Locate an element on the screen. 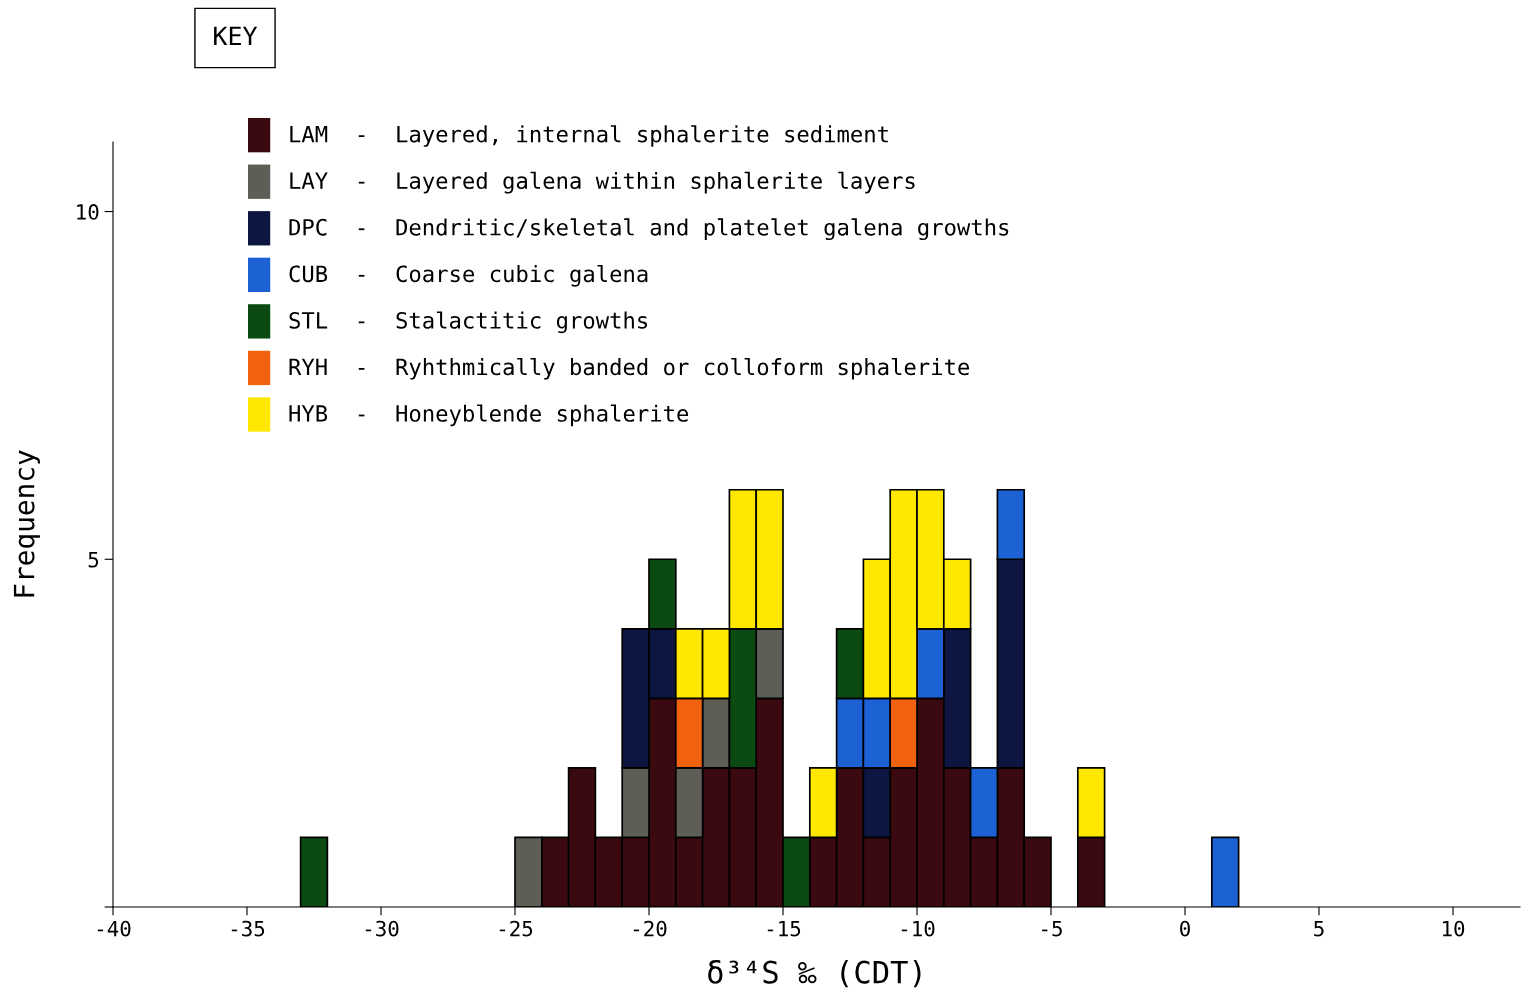 Image resolution: width=1531 pixels, height=1004 pixels. x-tick-label: -30 is located at coordinates (382, 928).